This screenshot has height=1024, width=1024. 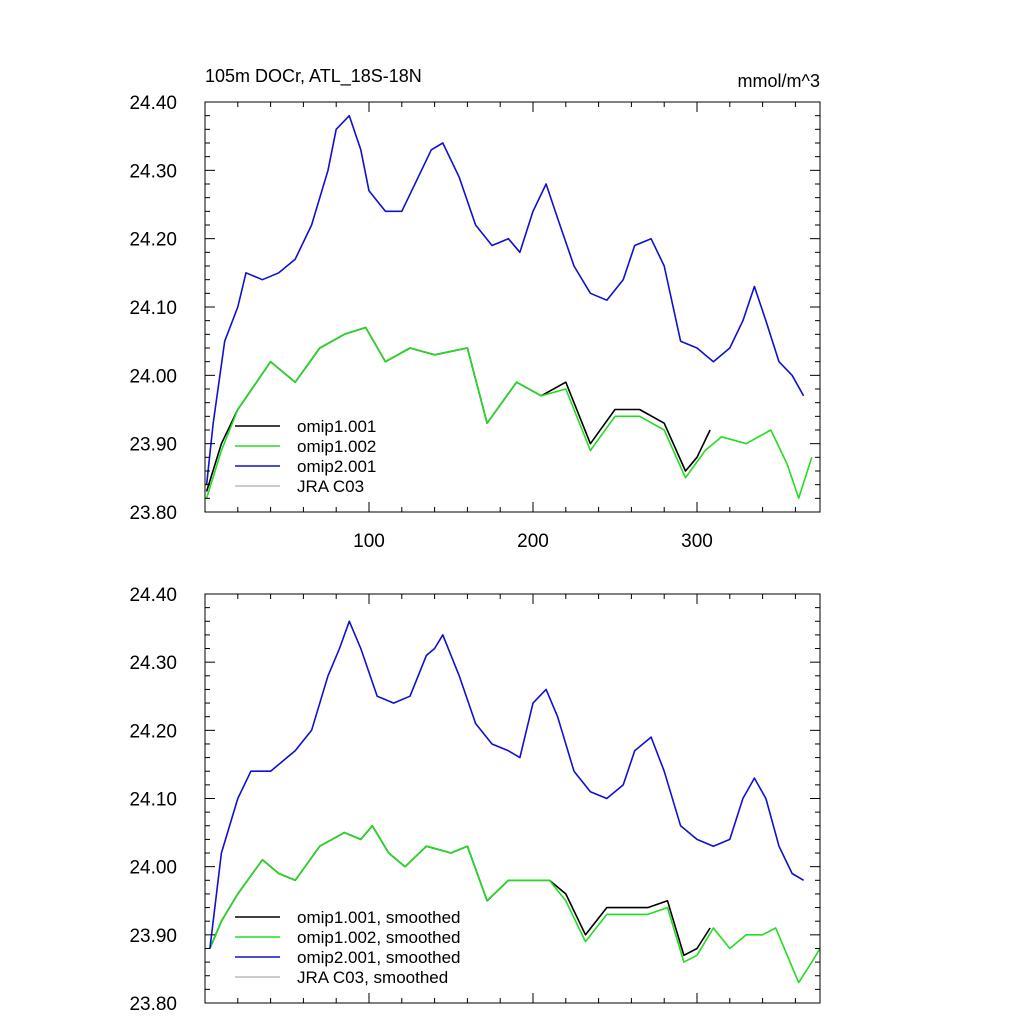 I want to click on legend-label: omip1.002, smoothed, so click(x=379, y=937).